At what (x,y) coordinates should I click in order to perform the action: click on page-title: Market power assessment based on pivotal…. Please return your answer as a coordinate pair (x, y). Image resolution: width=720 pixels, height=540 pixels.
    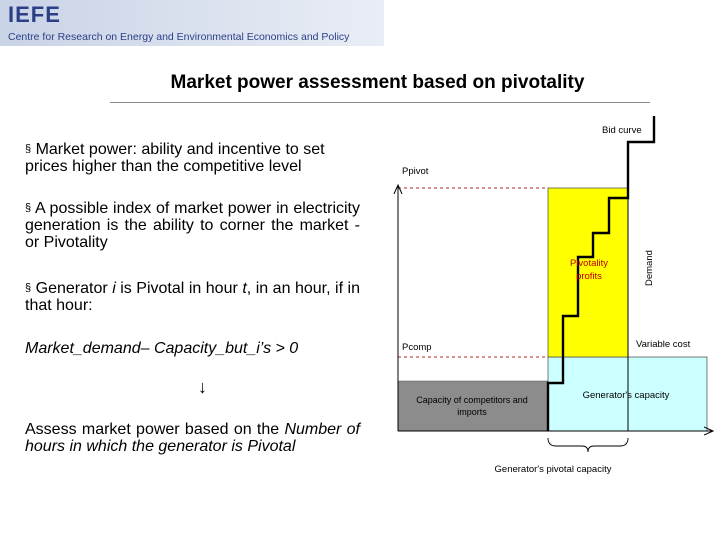
    Looking at the image, I should click on (377, 82).